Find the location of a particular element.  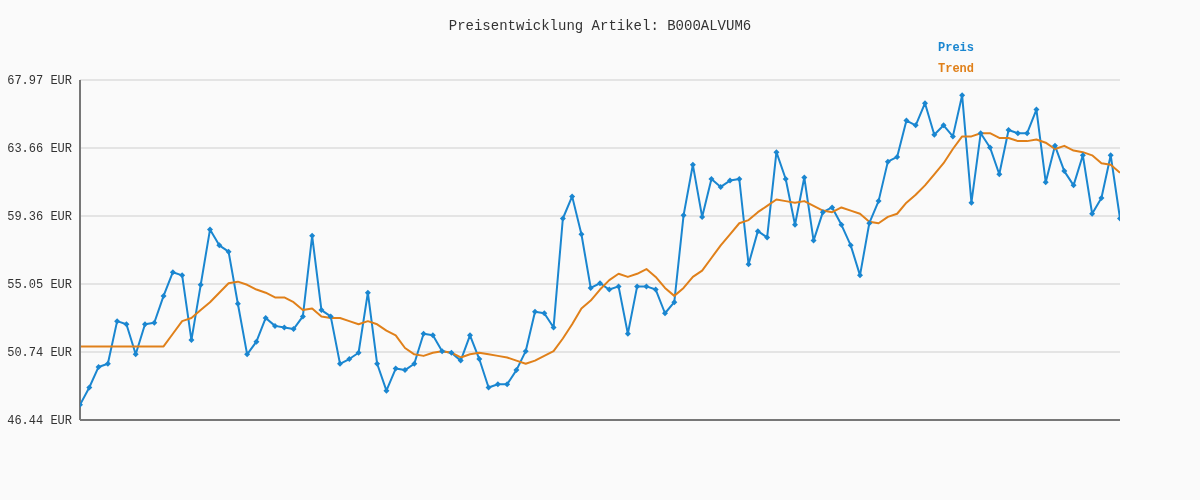

y-tick-label: 50.74 EUR is located at coordinates (39, 353).